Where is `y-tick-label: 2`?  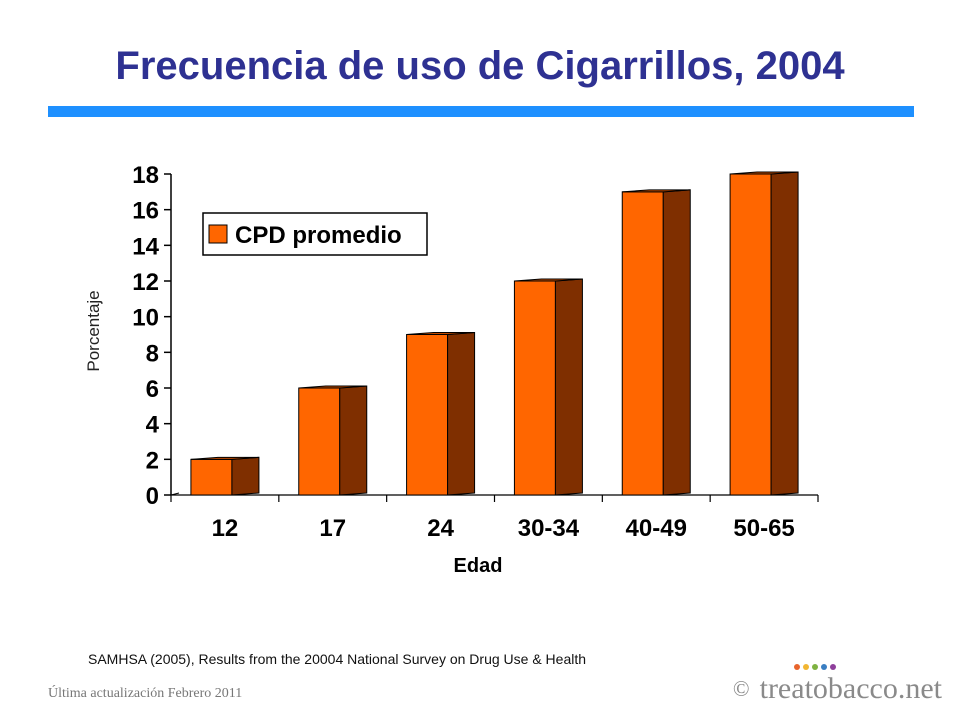
y-tick-label: 2 is located at coordinates (152, 460).